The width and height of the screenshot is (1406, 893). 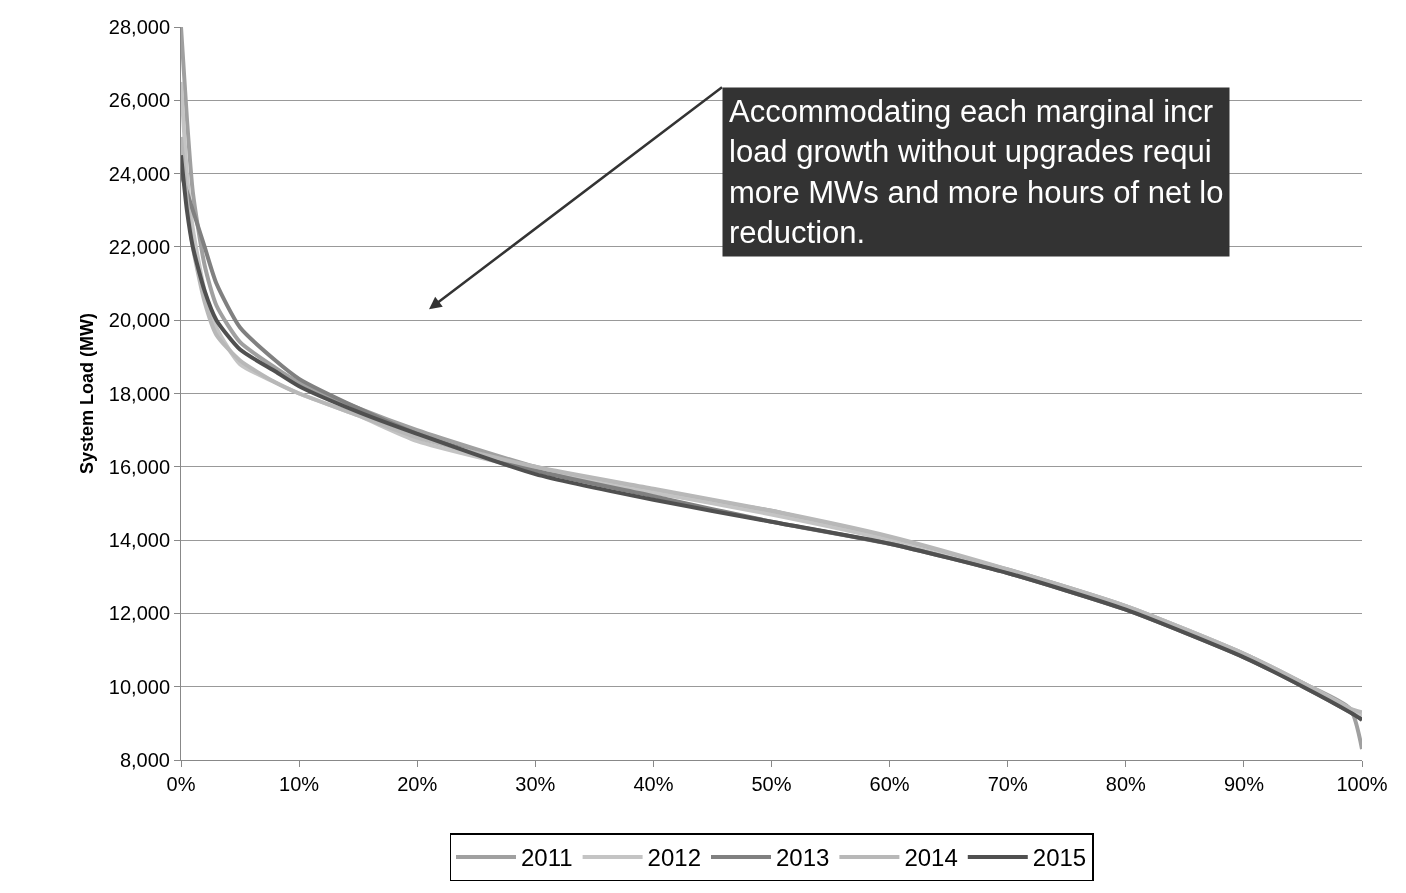 What do you see at coordinates (1007, 784) in the screenshot?
I see `x-tick-label: 70%` at bounding box center [1007, 784].